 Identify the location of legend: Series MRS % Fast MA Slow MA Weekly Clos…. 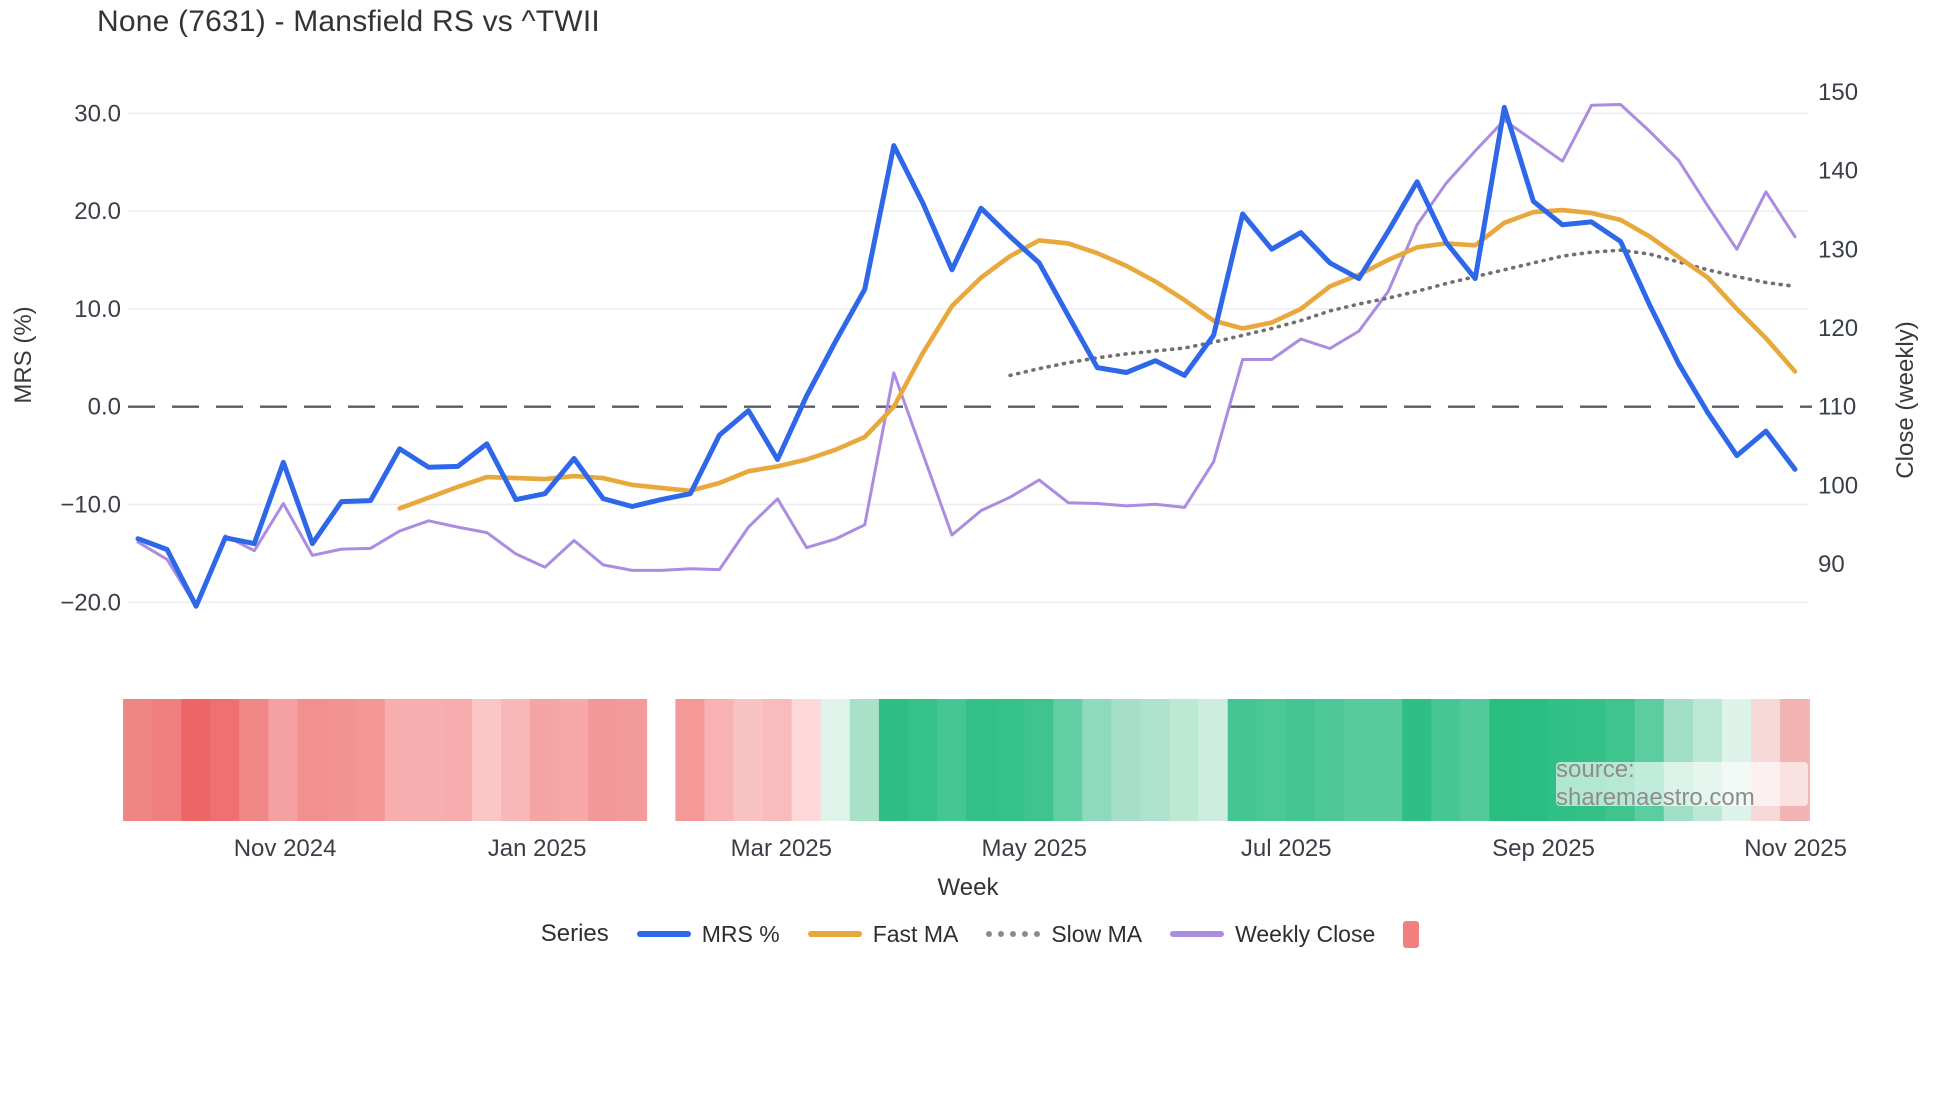
(980, 934).